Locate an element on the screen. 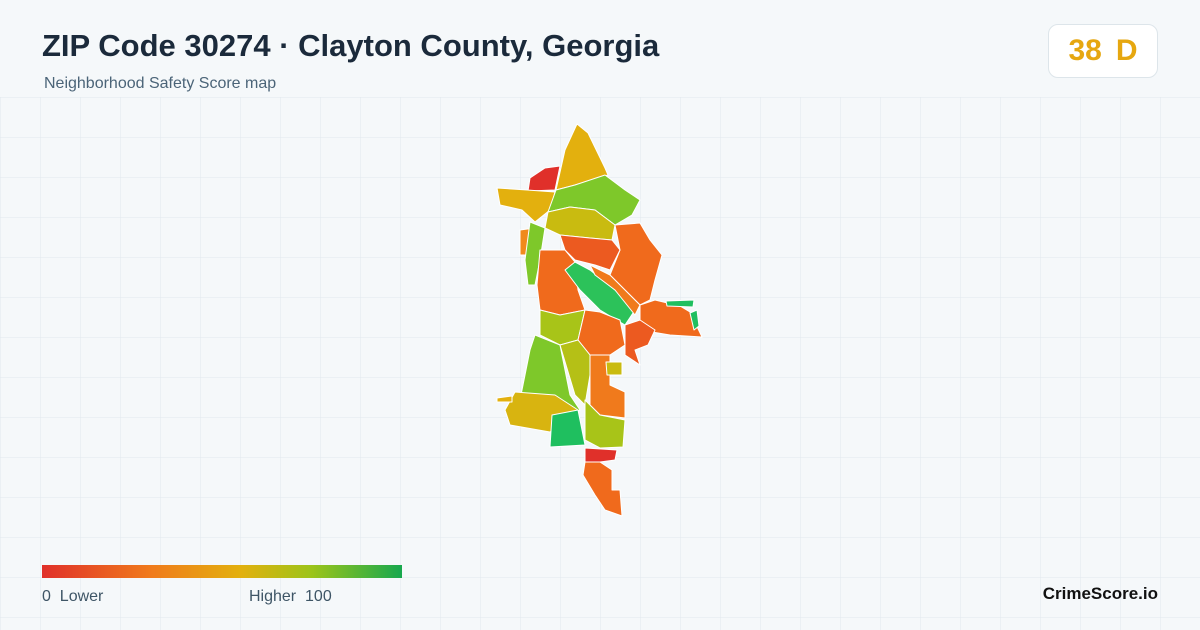 The width and height of the screenshot is (1200, 630). legend-max: Higher 100 is located at coordinates (290, 597).